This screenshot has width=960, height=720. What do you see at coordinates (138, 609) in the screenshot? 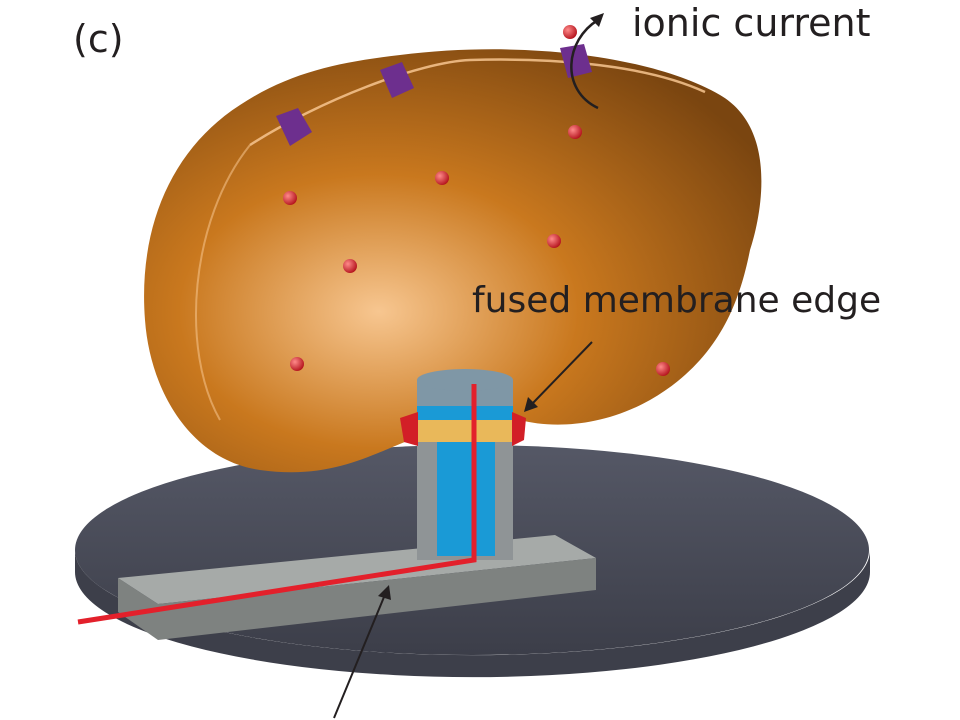
I see `bar-front-face` at bounding box center [138, 609].